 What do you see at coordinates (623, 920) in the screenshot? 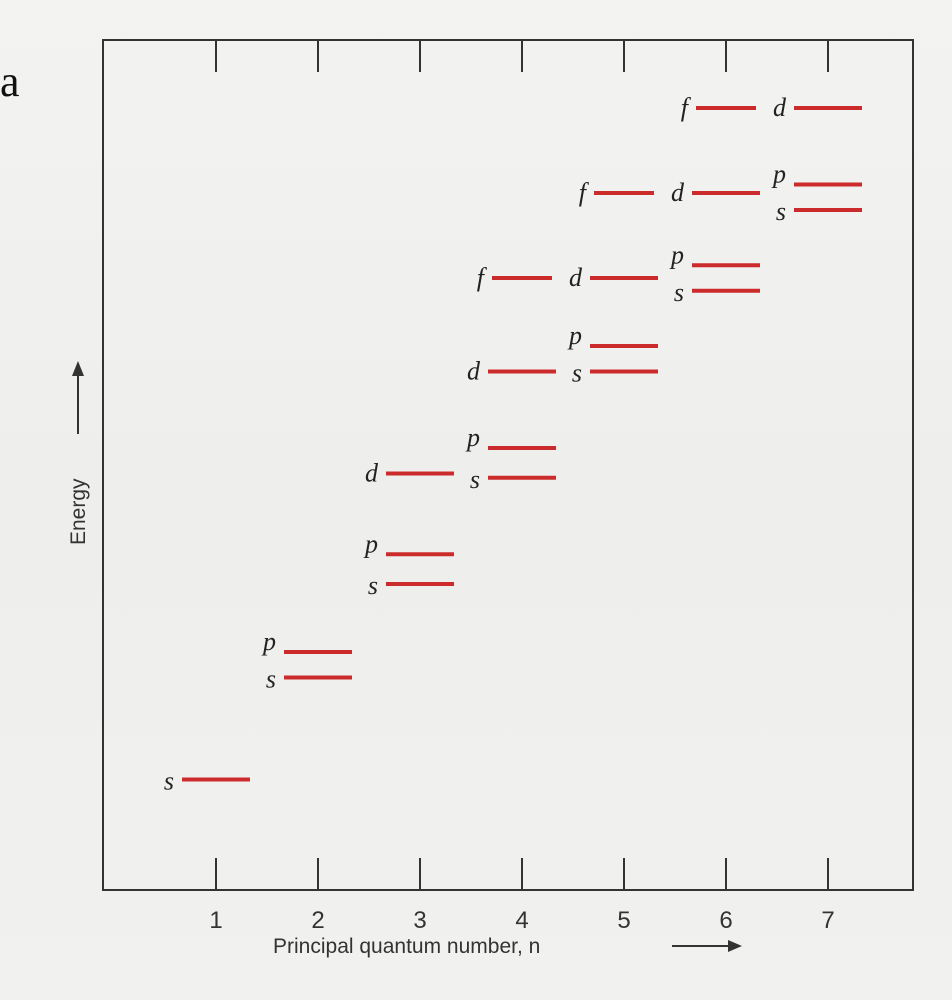
I see `x-tick-label: 5` at bounding box center [623, 920].